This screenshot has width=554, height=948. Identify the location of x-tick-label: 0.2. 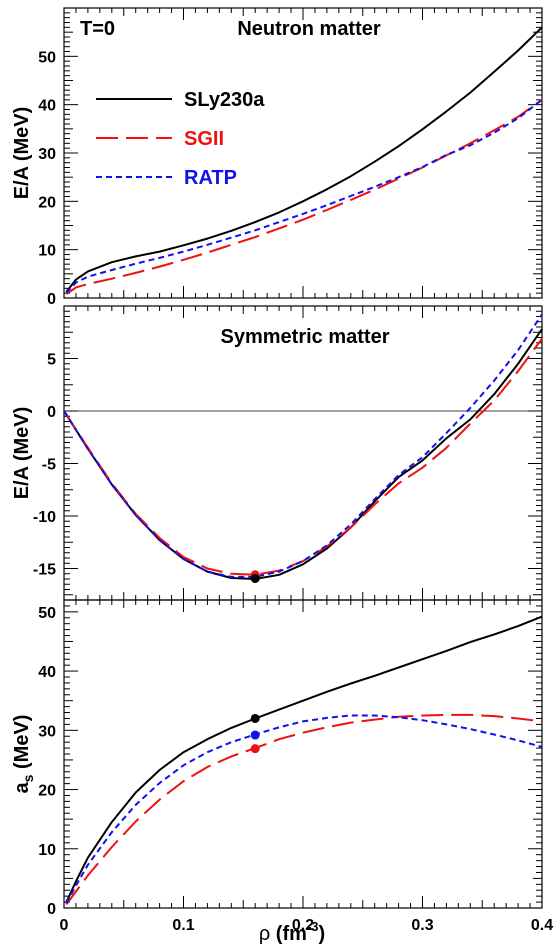
(303, 925).